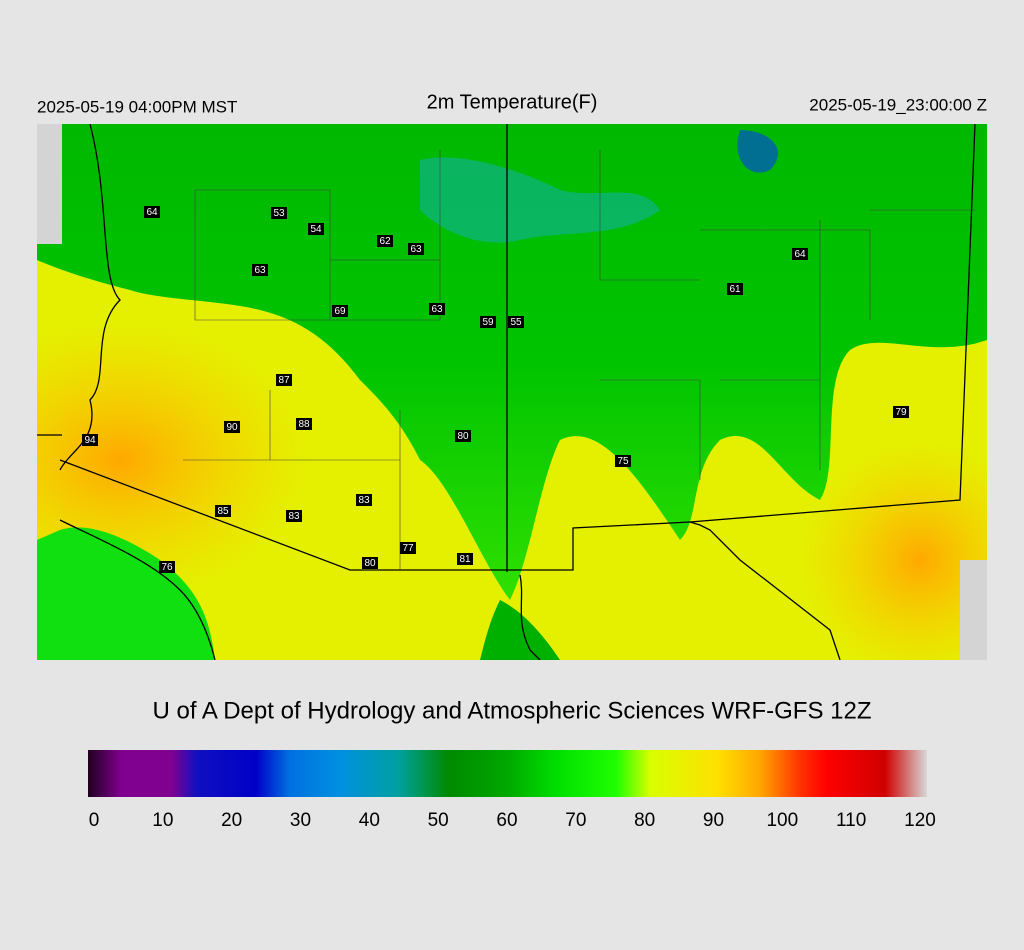 This screenshot has width=1024, height=950. What do you see at coordinates (231, 820) in the screenshot?
I see `colorbar-tick-label: 20` at bounding box center [231, 820].